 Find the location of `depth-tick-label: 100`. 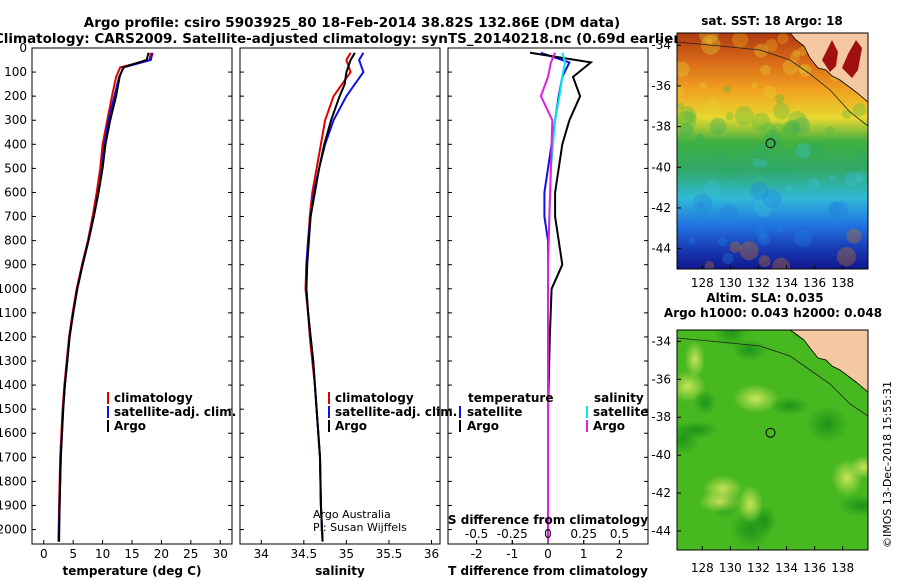

depth-tick-label: 100 is located at coordinates (15, 72).